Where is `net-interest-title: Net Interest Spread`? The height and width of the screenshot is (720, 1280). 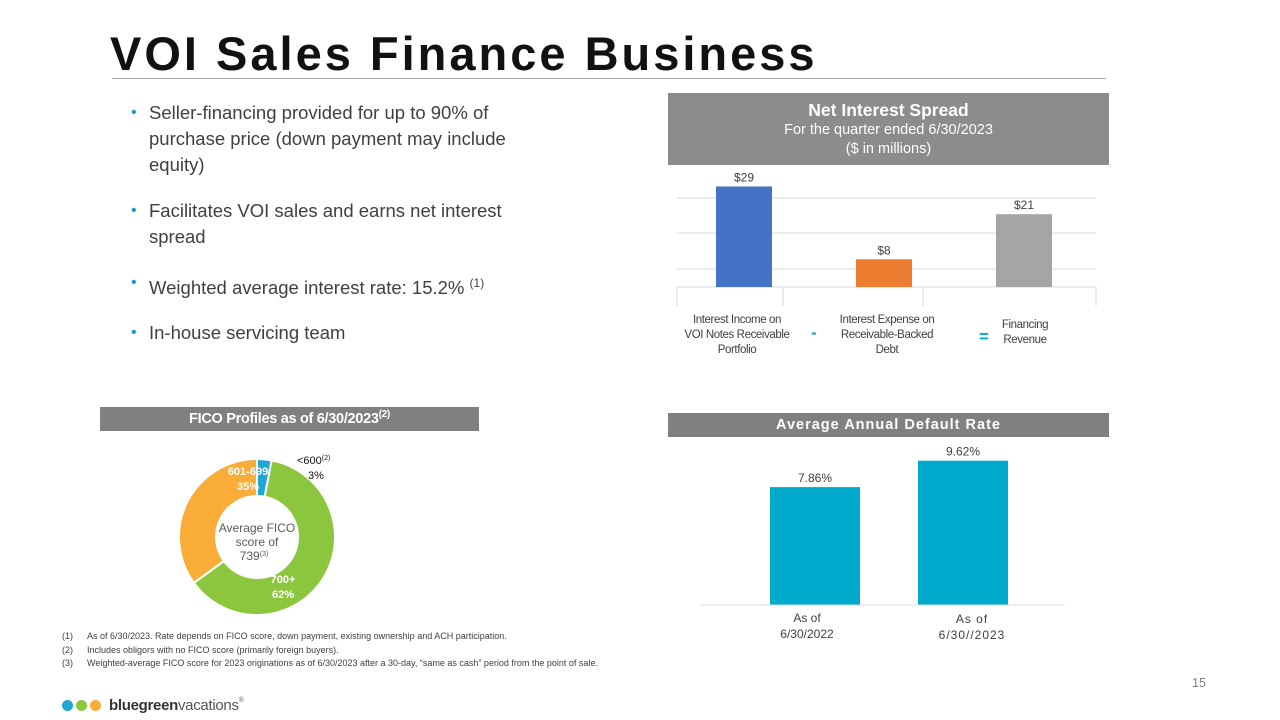 net-interest-title: Net Interest Spread is located at coordinates (888, 110).